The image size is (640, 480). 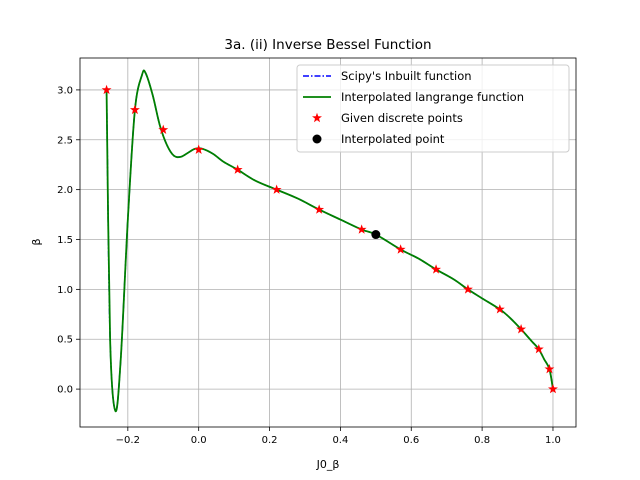 I want to click on legend-label-interpolated-point: Interpolated point, so click(x=393, y=139).